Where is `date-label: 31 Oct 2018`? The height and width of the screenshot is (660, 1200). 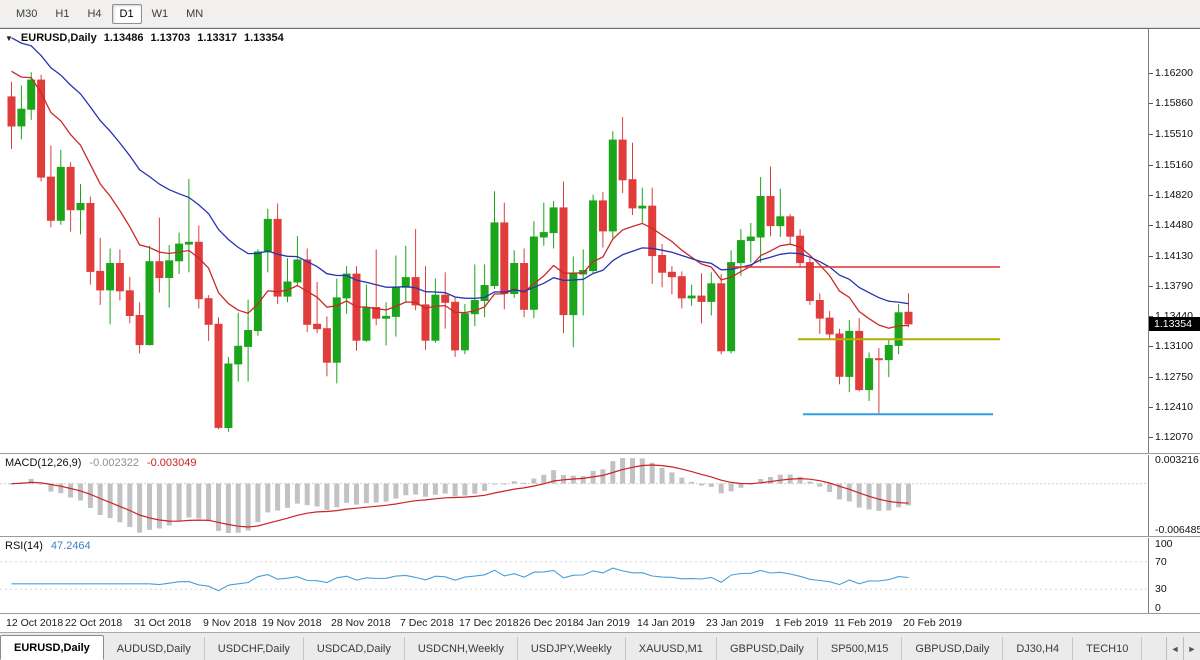
date-label: 31 Oct 2018 is located at coordinates (163, 623).